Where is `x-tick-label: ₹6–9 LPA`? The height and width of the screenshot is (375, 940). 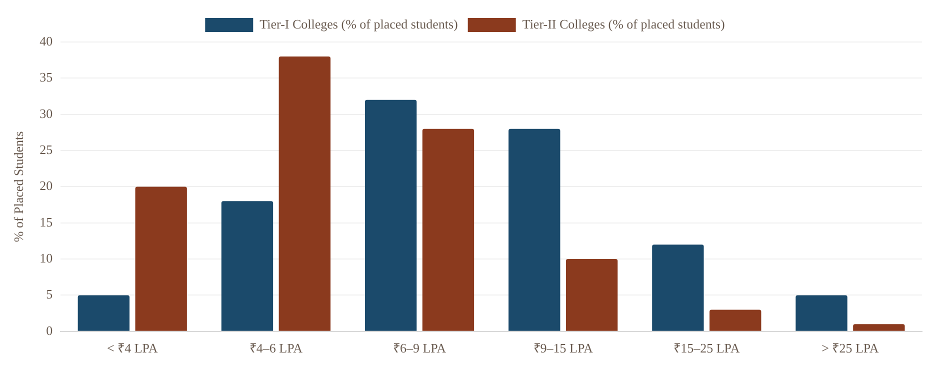
x-tick-label: ₹6–9 LPA is located at coordinates (419, 348).